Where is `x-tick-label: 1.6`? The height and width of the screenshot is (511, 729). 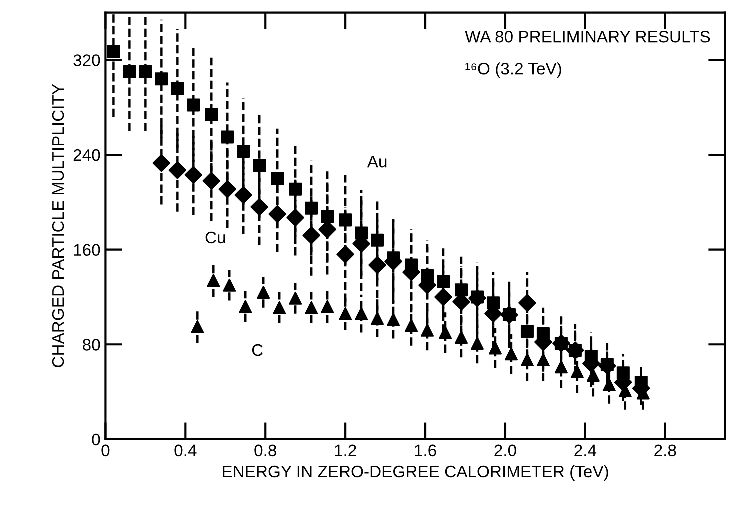
x-tick-label: 1.6 is located at coordinates (425, 450).